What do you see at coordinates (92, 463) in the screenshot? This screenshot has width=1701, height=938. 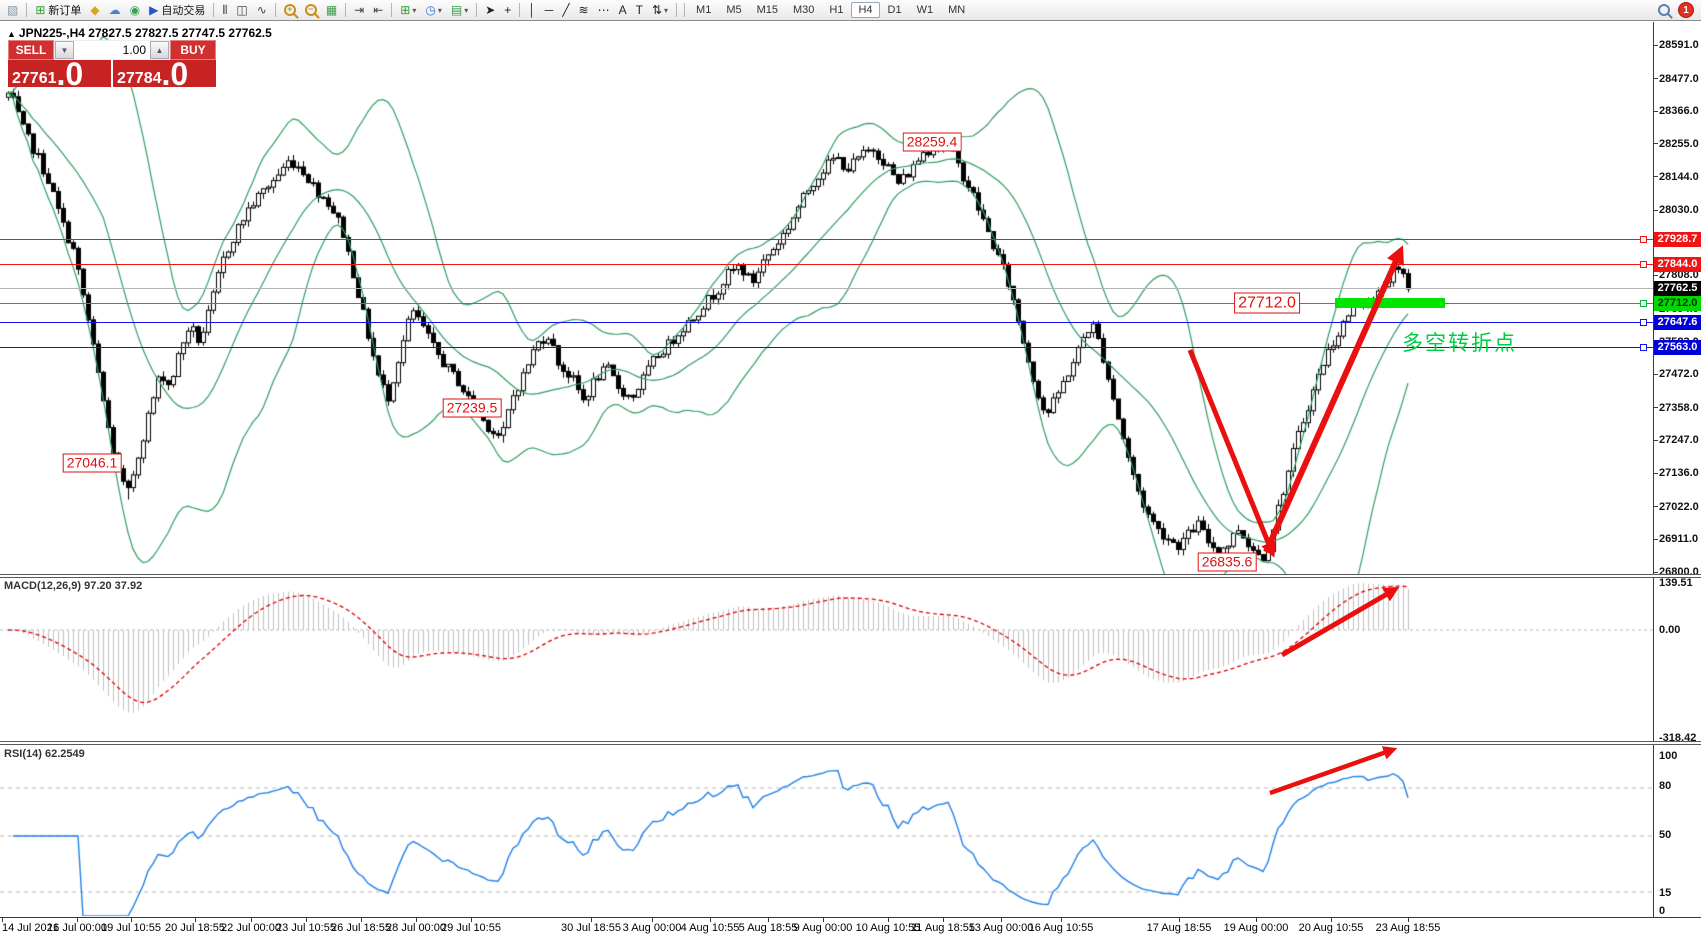 I see `price-marker-label: 27046.1` at bounding box center [92, 463].